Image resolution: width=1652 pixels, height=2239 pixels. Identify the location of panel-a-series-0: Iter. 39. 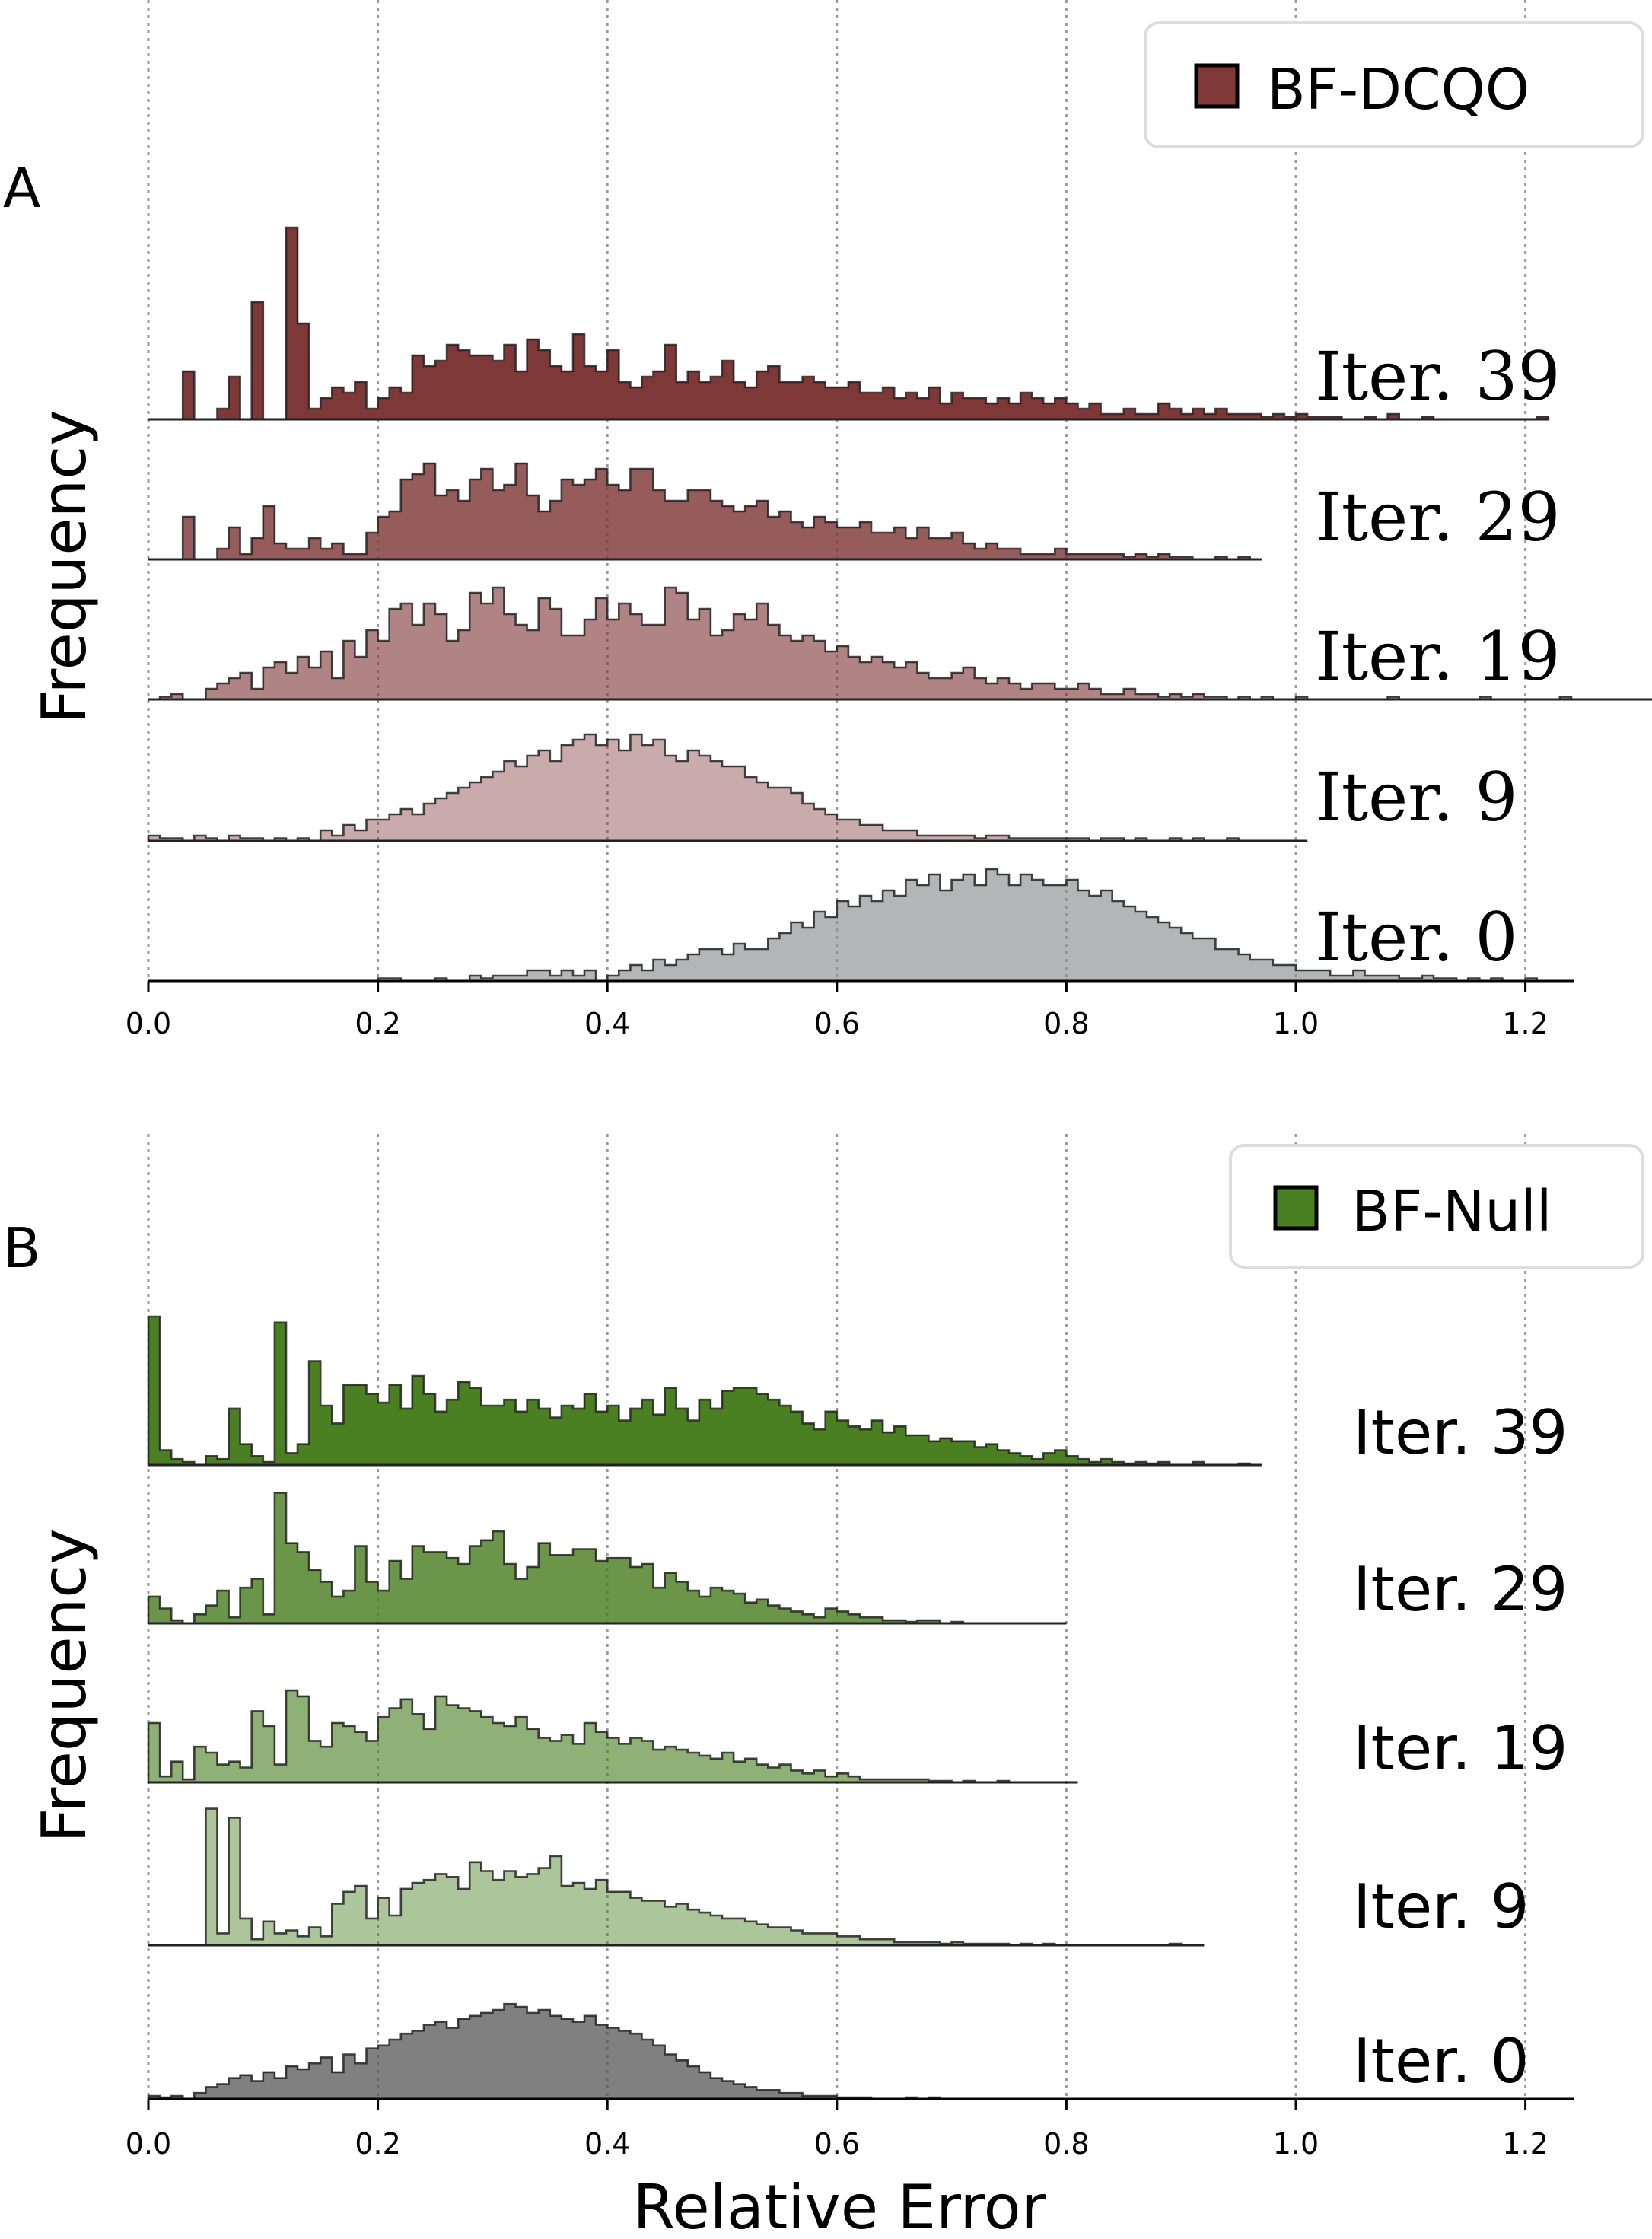
(854, 323).